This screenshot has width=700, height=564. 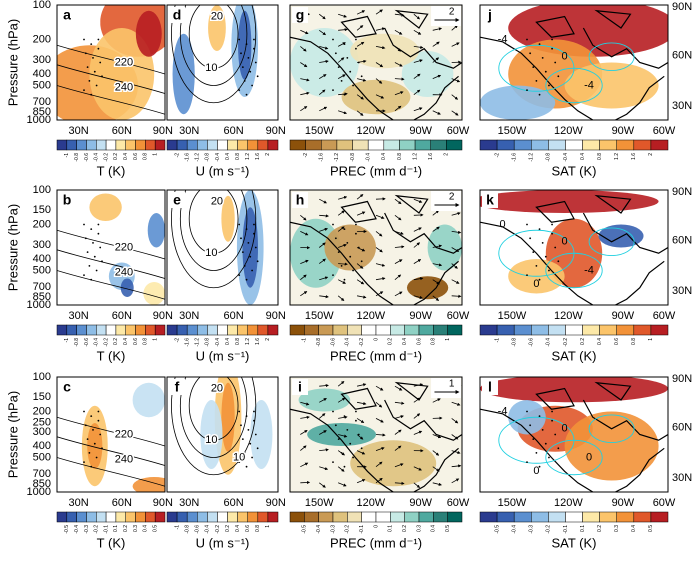 I want to click on colorbar-tick-label: -0.6, so click(x=198, y=529).